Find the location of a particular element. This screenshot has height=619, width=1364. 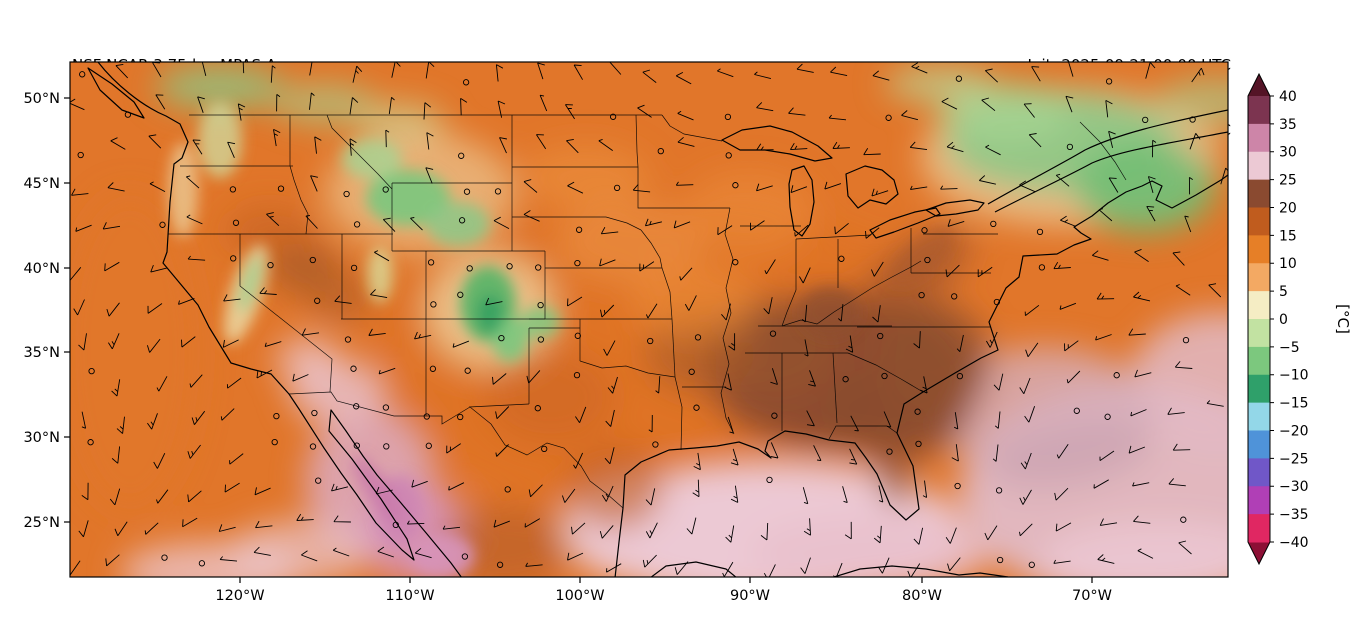

y-tick-label: 35°N is located at coordinates (41, 353).